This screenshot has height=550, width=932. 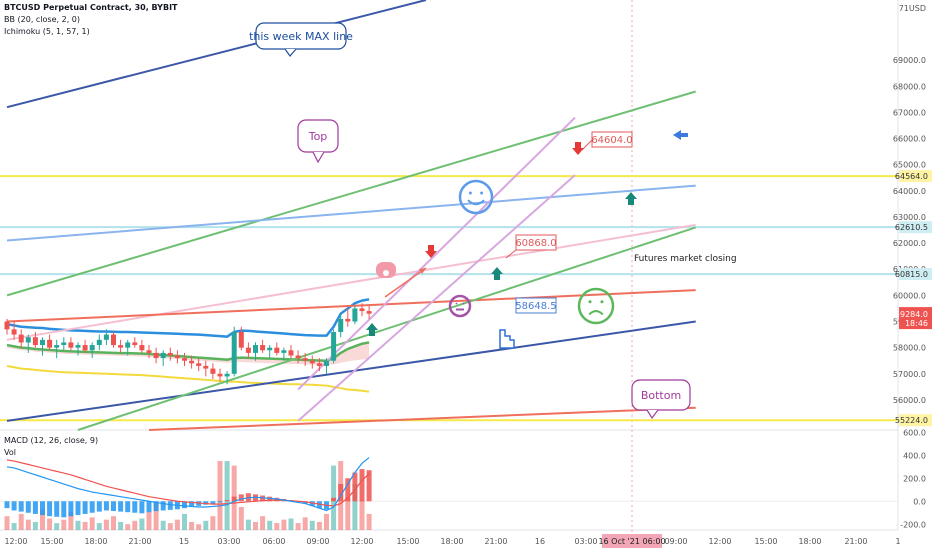 What do you see at coordinates (765, 541) in the screenshot?
I see `time-tick-label: 15:00` at bounding box center [765, 541].